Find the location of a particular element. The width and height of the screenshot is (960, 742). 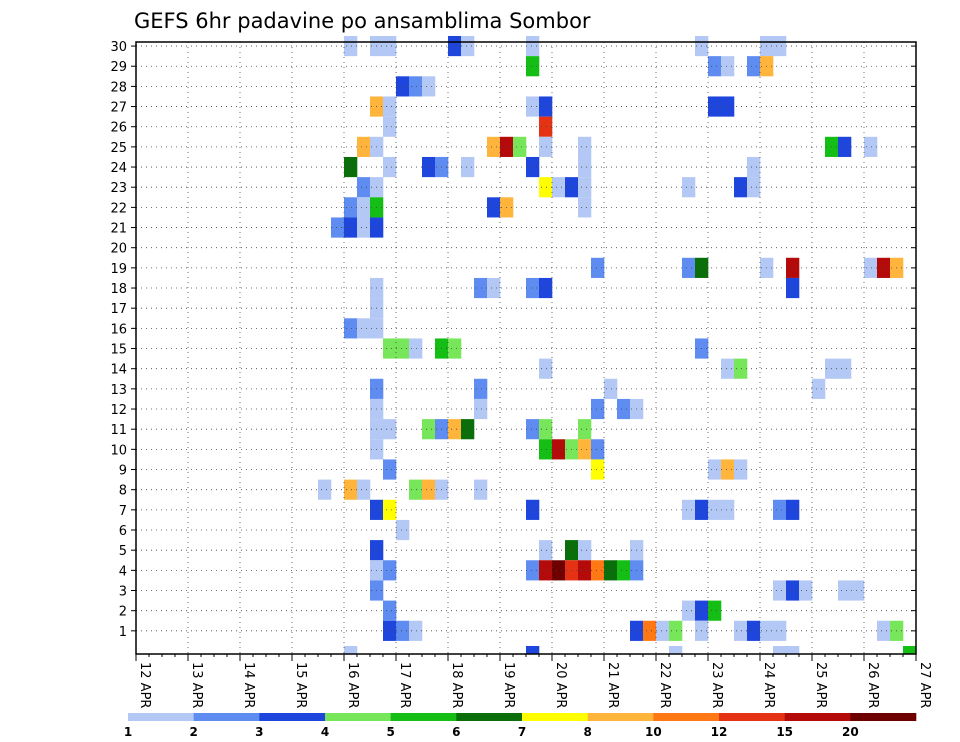

colorbar-tick-label: 10 is located at coordinates (653, 732).